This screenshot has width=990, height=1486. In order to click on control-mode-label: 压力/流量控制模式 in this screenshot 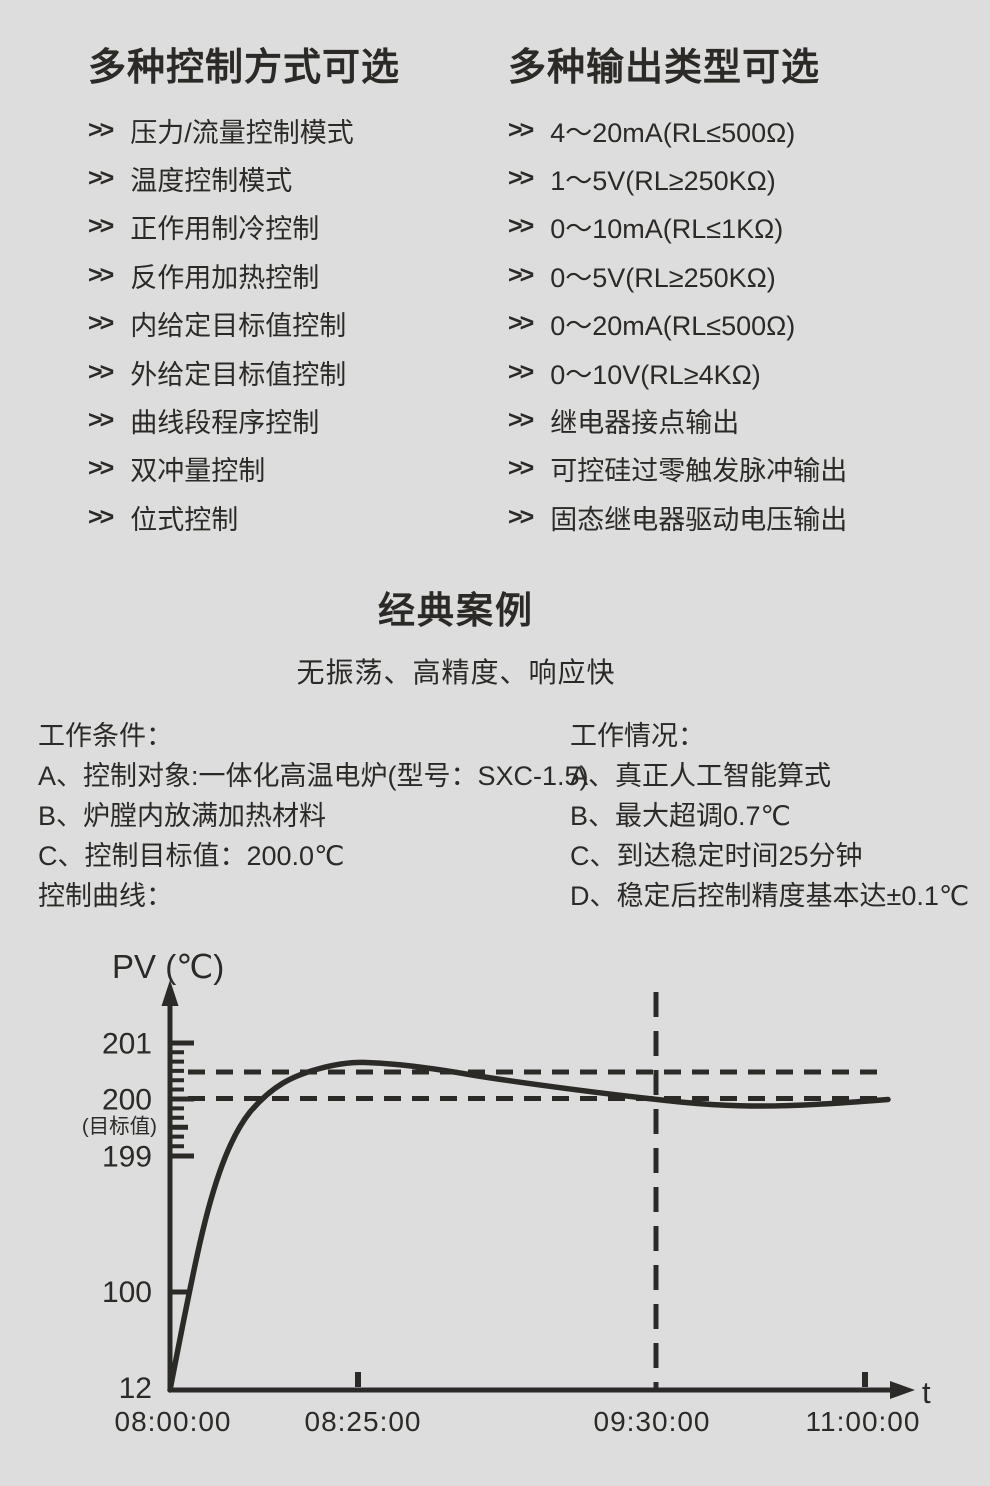, I will do `click(242, 132)`.